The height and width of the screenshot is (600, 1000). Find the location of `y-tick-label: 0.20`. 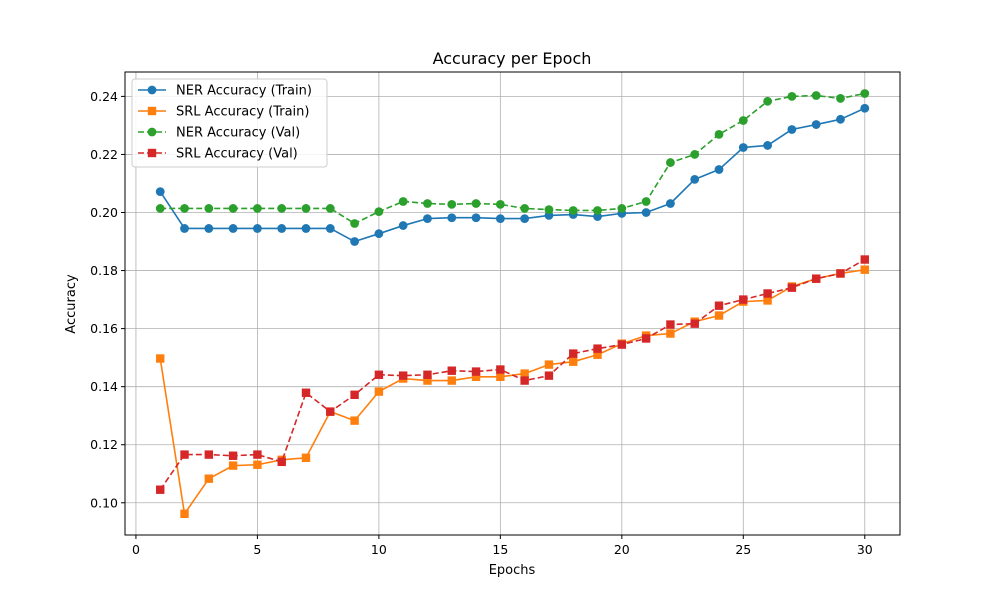

y-tick-label: 0.20 is located at coordinates (104, 212).